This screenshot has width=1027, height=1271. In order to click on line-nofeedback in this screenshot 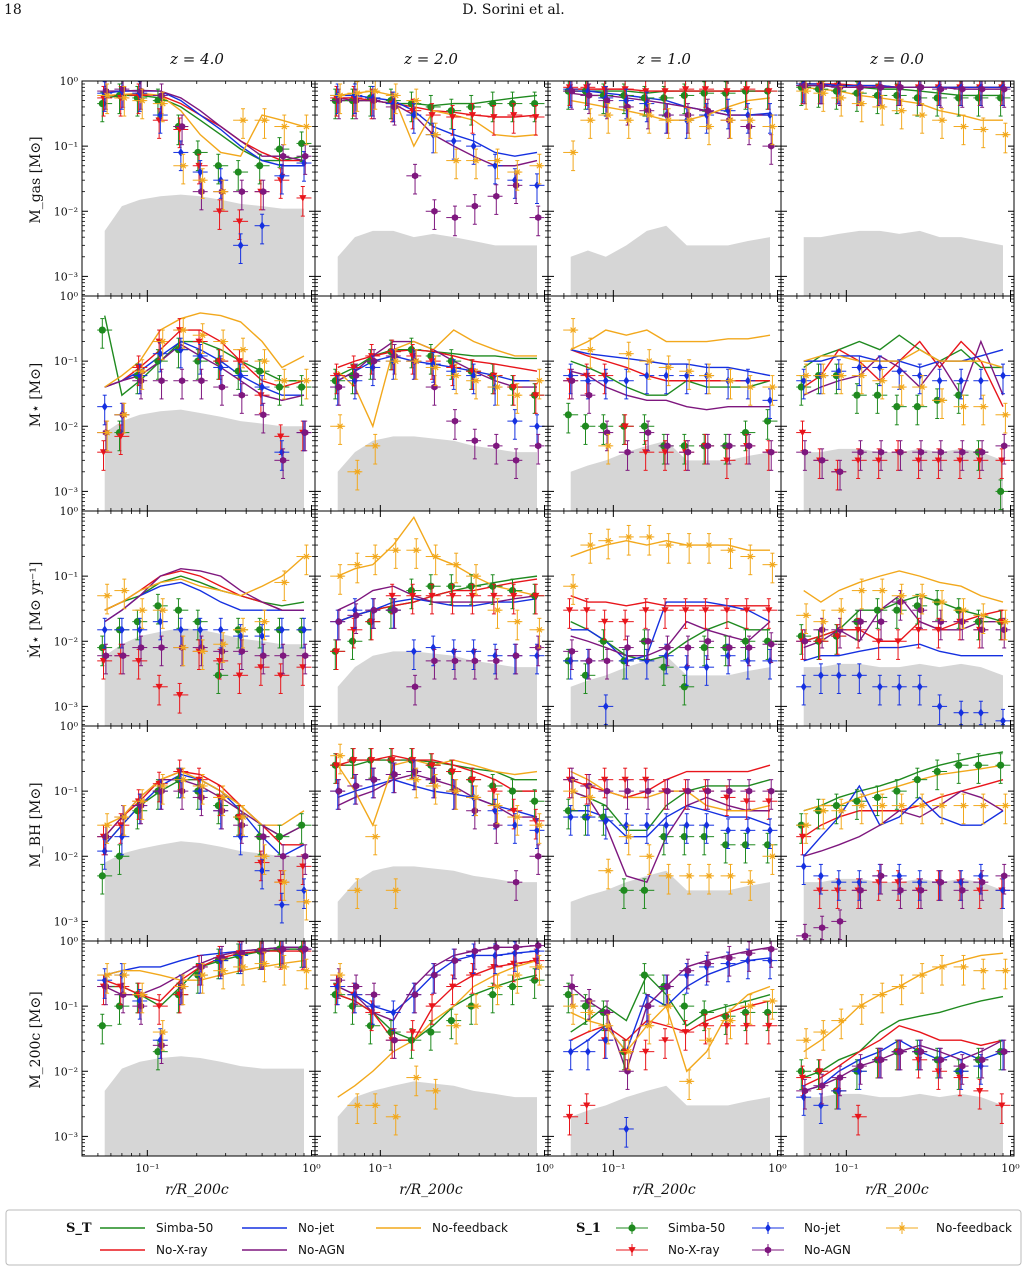, I will do `click(204, 583)`.